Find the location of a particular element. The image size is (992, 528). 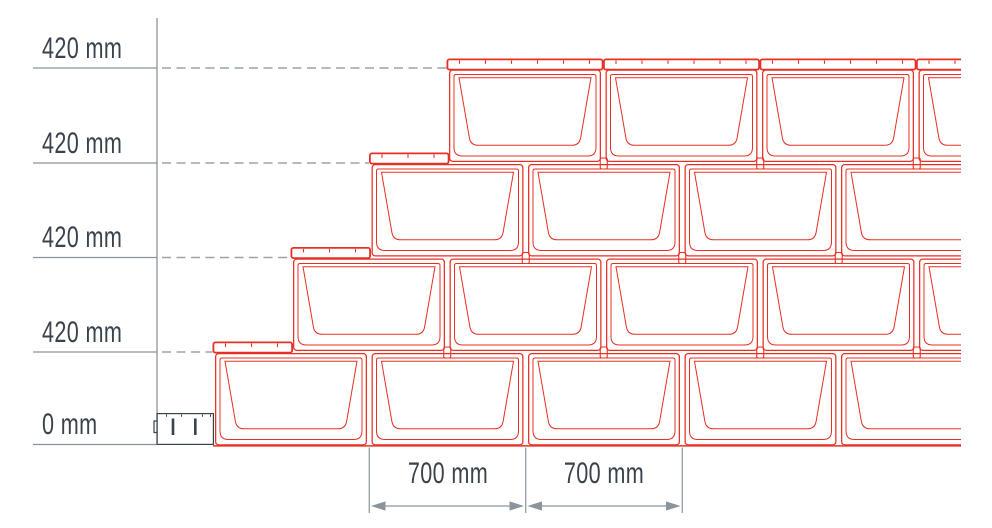

height-label-420-3: 420 mm is located at coordinates (82, 143).